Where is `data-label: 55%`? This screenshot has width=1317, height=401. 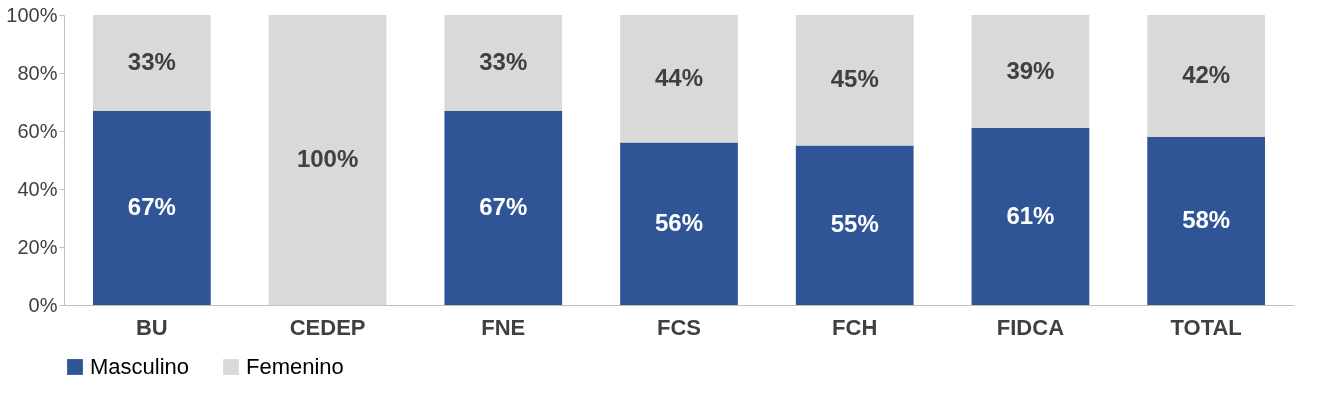 data-label: 55% is located at coordinates (854, 224).